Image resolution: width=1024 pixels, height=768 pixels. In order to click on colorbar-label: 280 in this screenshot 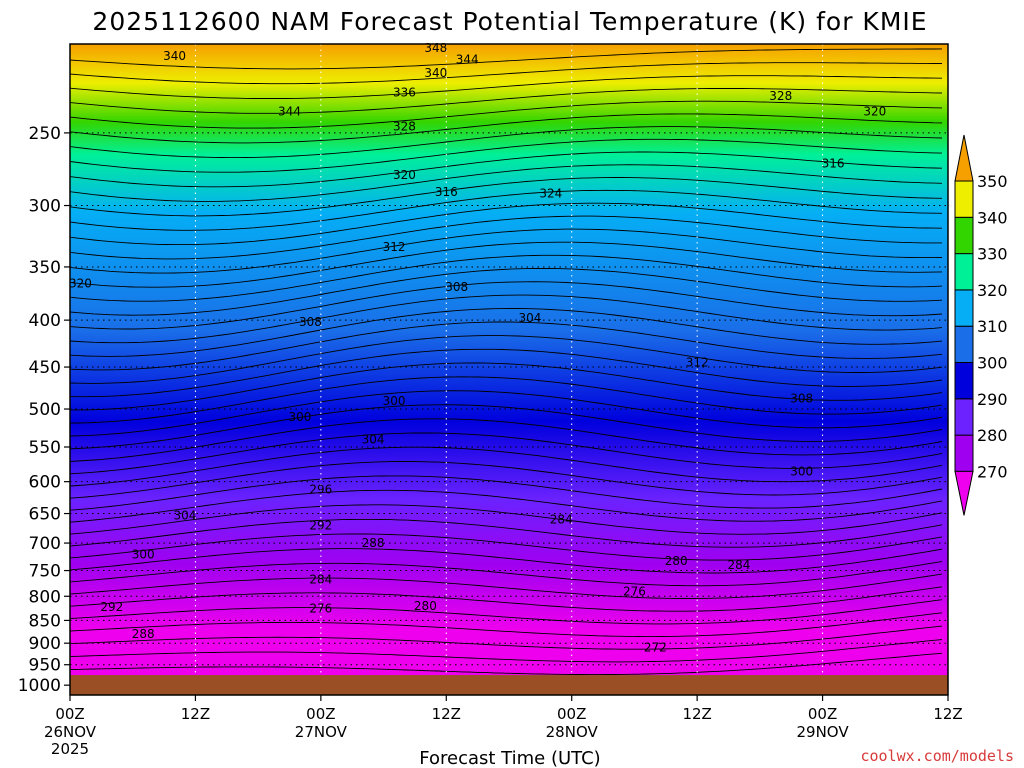, I will do `click(992, 435)`.